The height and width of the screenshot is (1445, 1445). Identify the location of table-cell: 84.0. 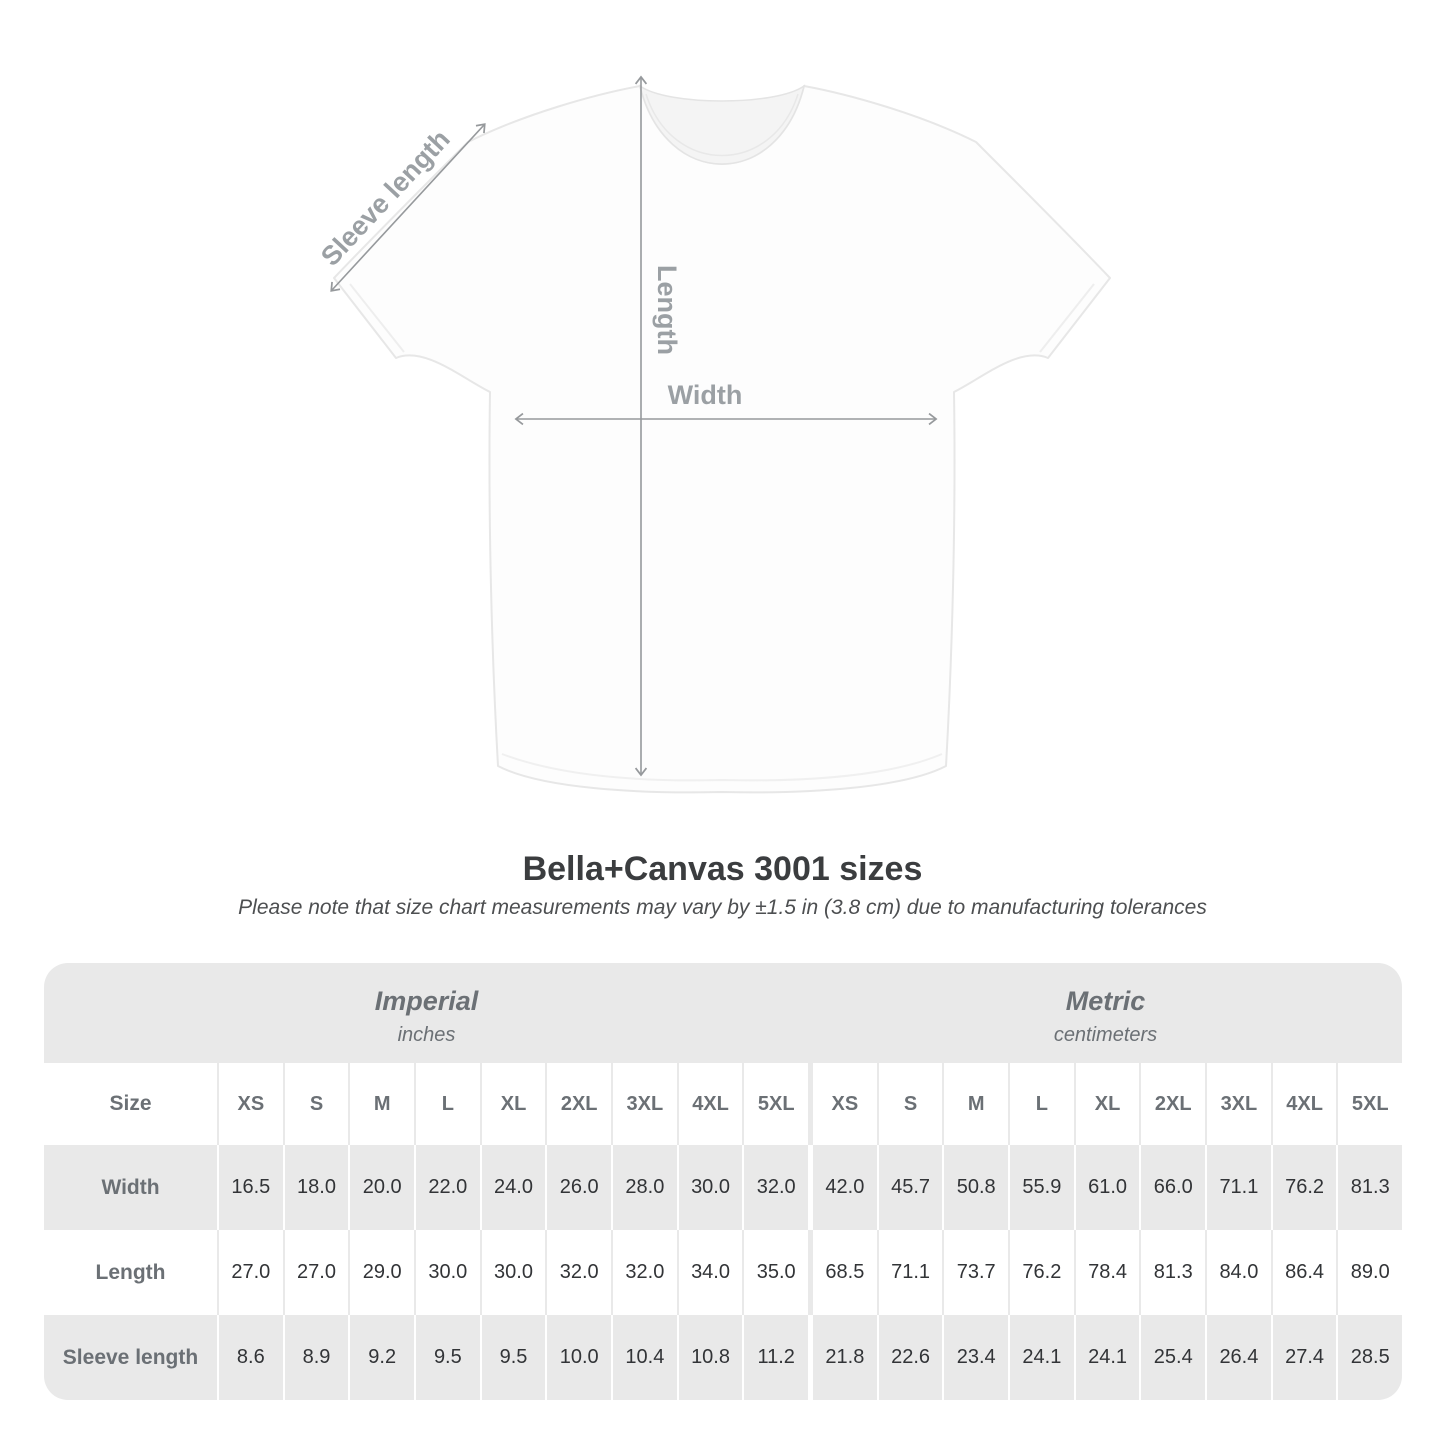
(1238, 1272).